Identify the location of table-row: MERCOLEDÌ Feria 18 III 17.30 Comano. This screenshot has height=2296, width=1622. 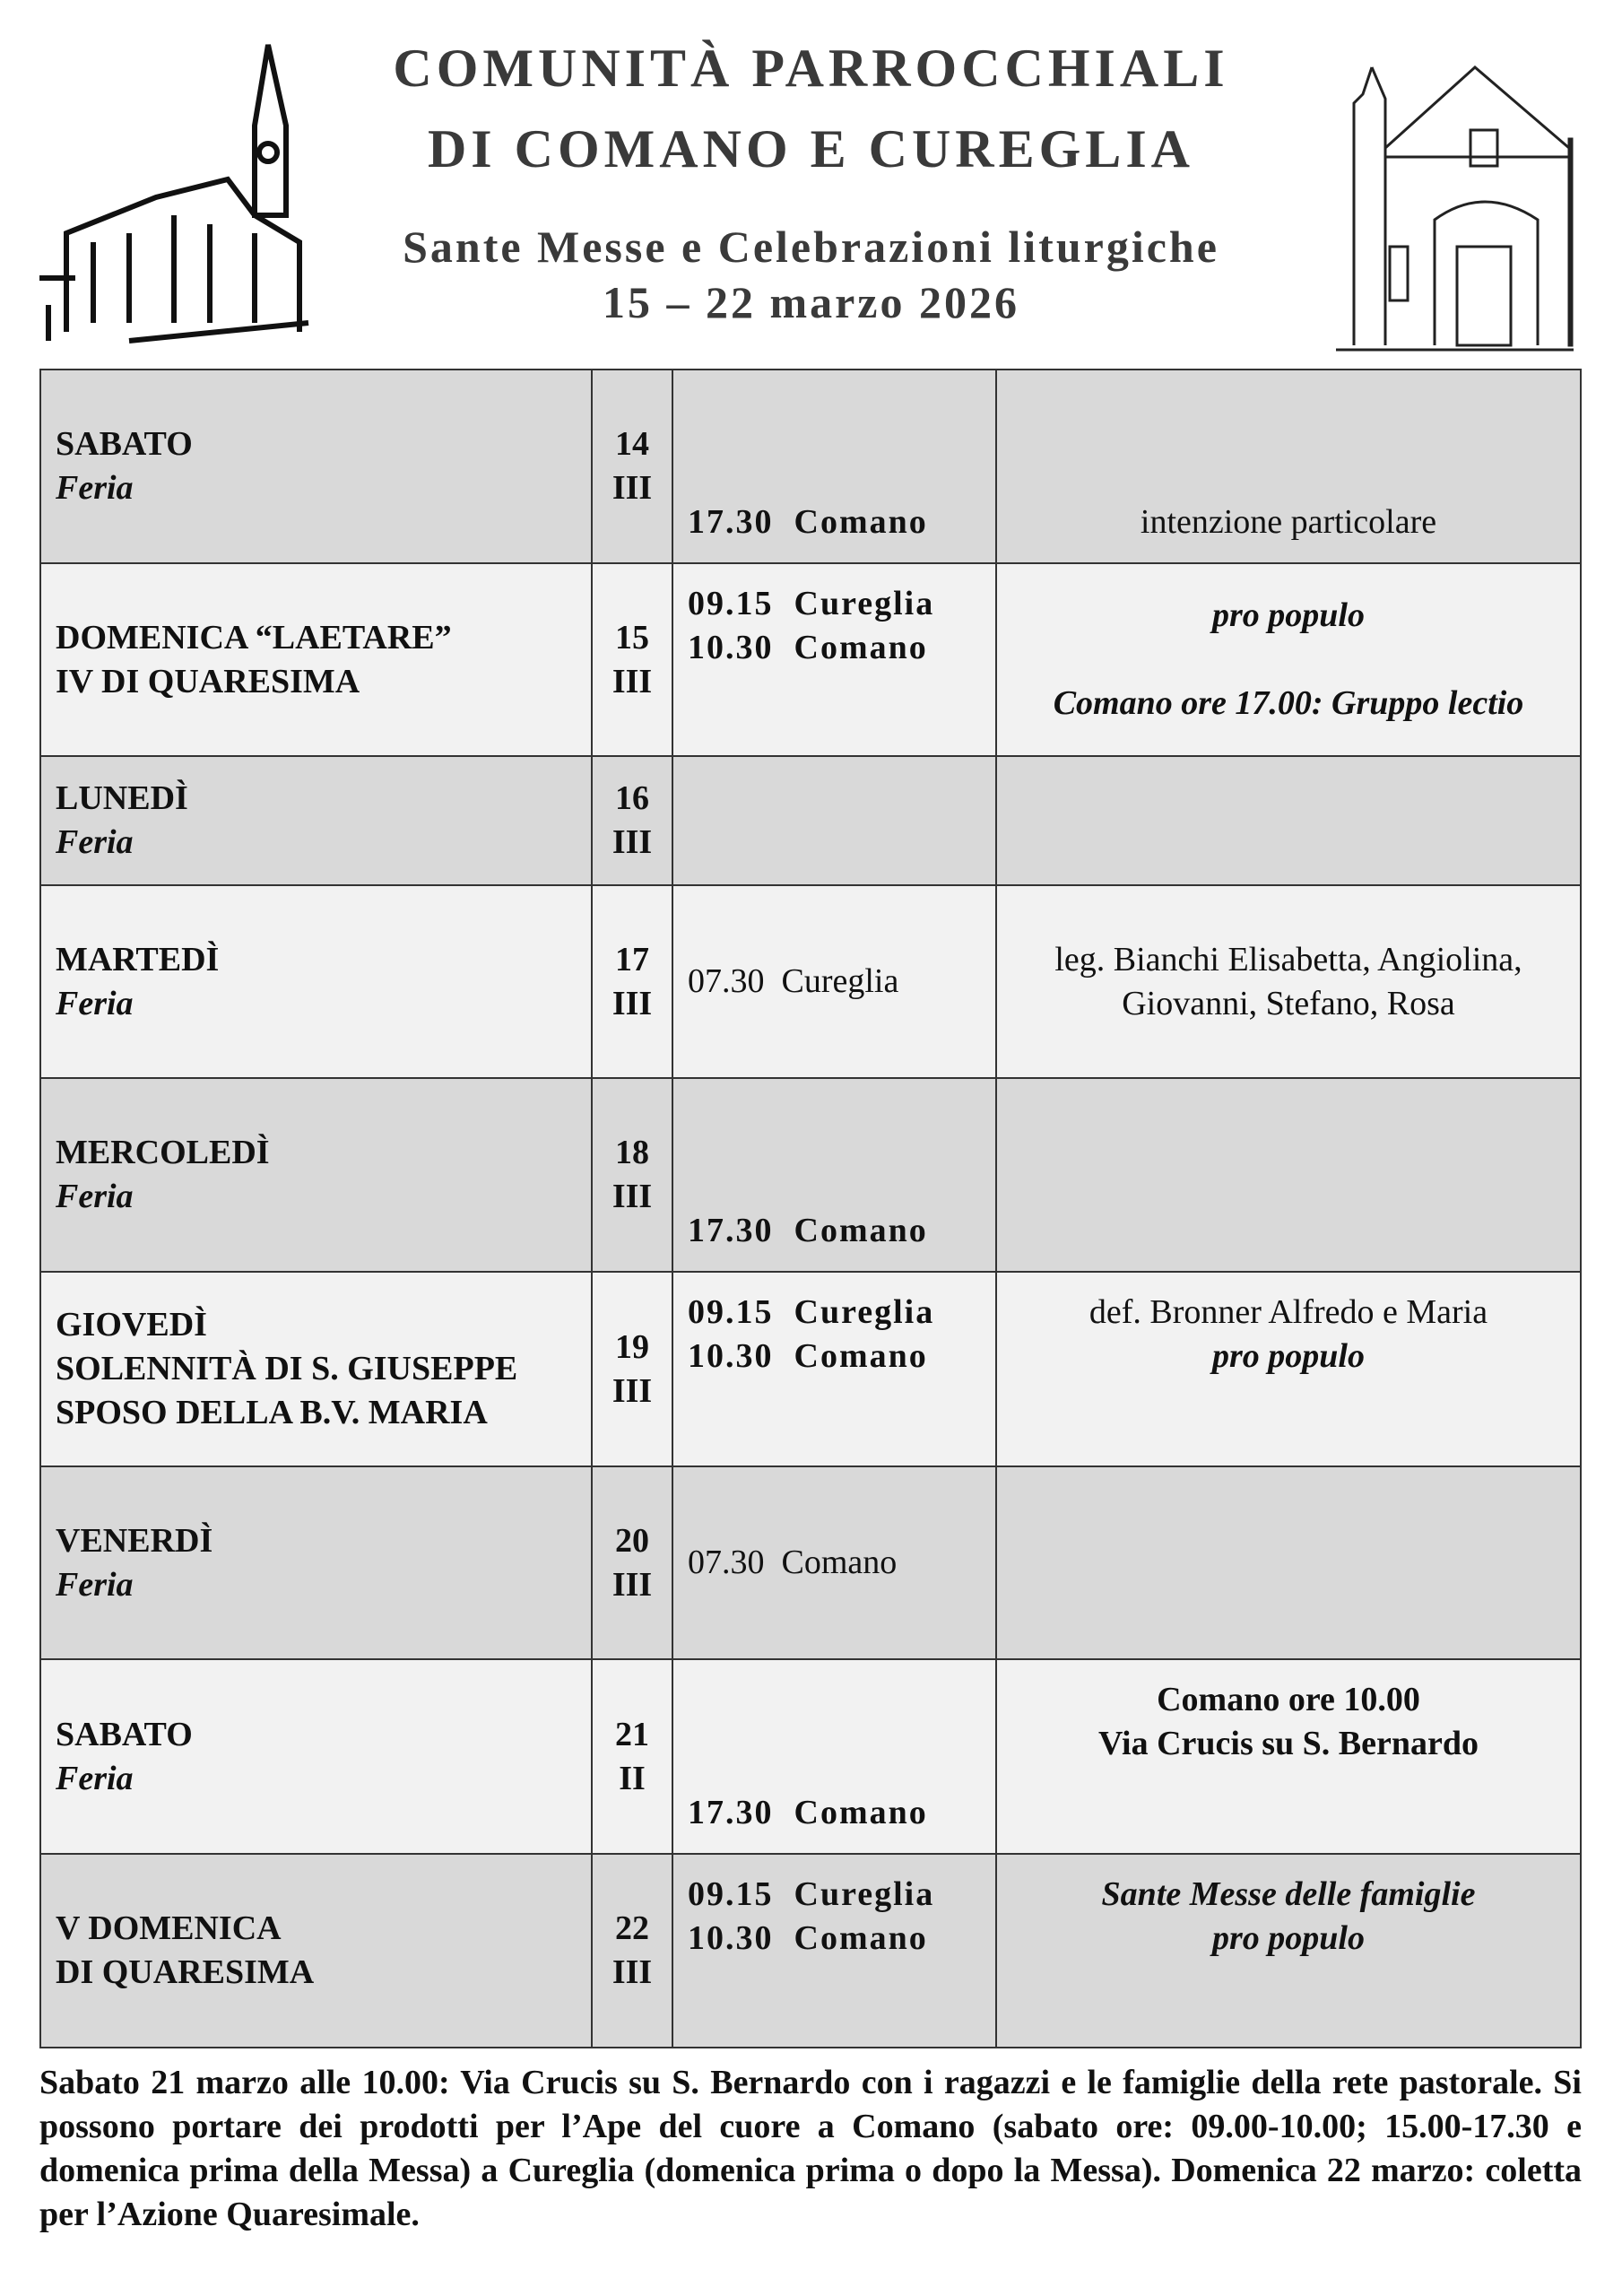
(810, 1175).